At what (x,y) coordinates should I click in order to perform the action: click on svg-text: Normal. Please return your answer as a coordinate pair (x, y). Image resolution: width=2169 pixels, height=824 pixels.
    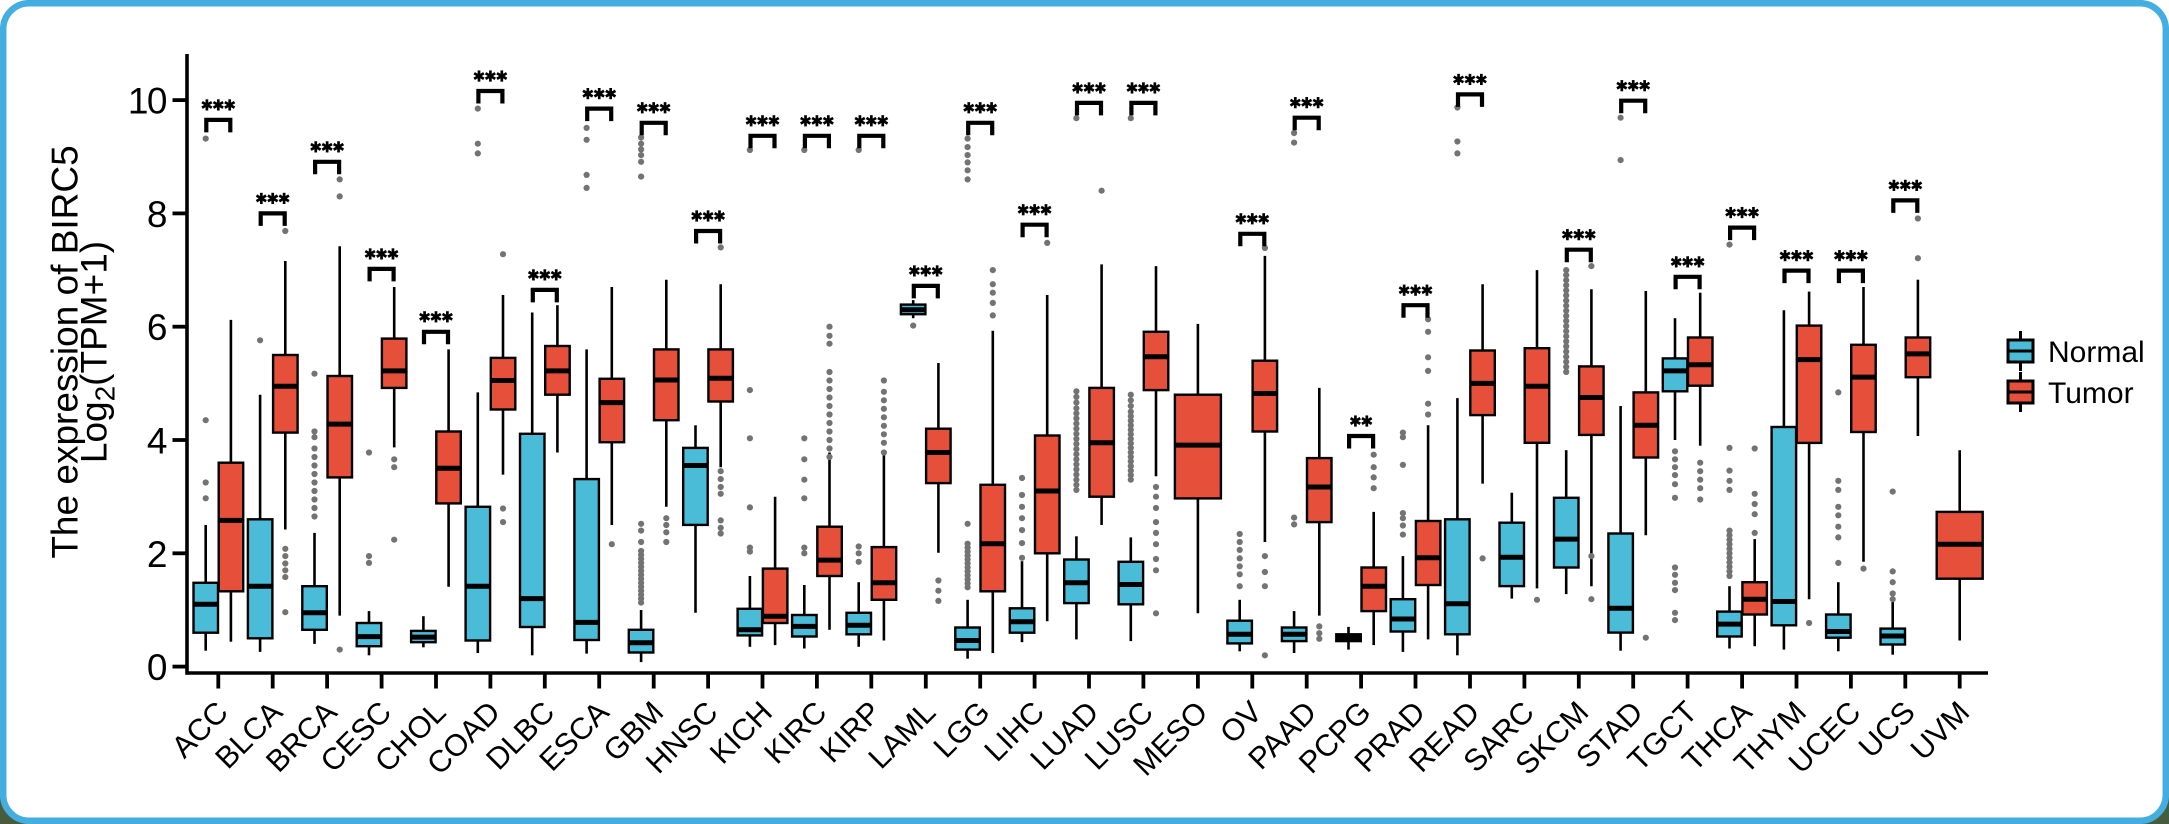
    Looking at the image, I should click on (2096, 352).